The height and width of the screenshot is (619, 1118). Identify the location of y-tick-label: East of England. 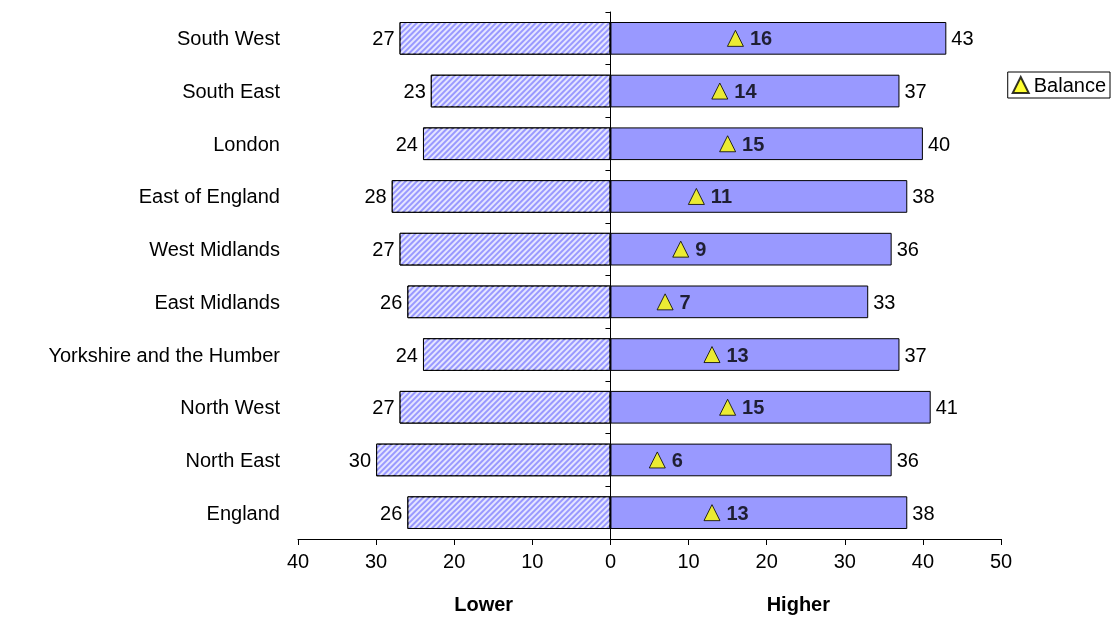
(209, 196).